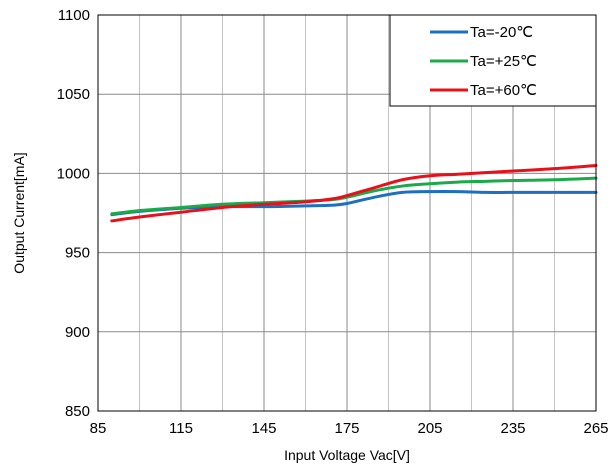  What do you see at coordinates (73, 213) in the screenshot?
I see `y-axis-ticks: 850 900 950 1000 1050 1100` at bounding box center [73, 213].